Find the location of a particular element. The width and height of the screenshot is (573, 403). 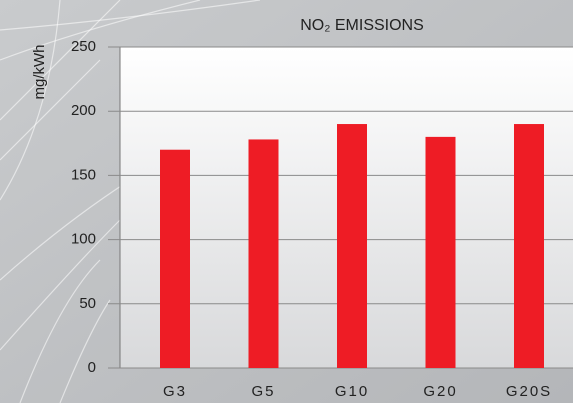

x-tick-label: G5 is located at coordinates (263, 391).